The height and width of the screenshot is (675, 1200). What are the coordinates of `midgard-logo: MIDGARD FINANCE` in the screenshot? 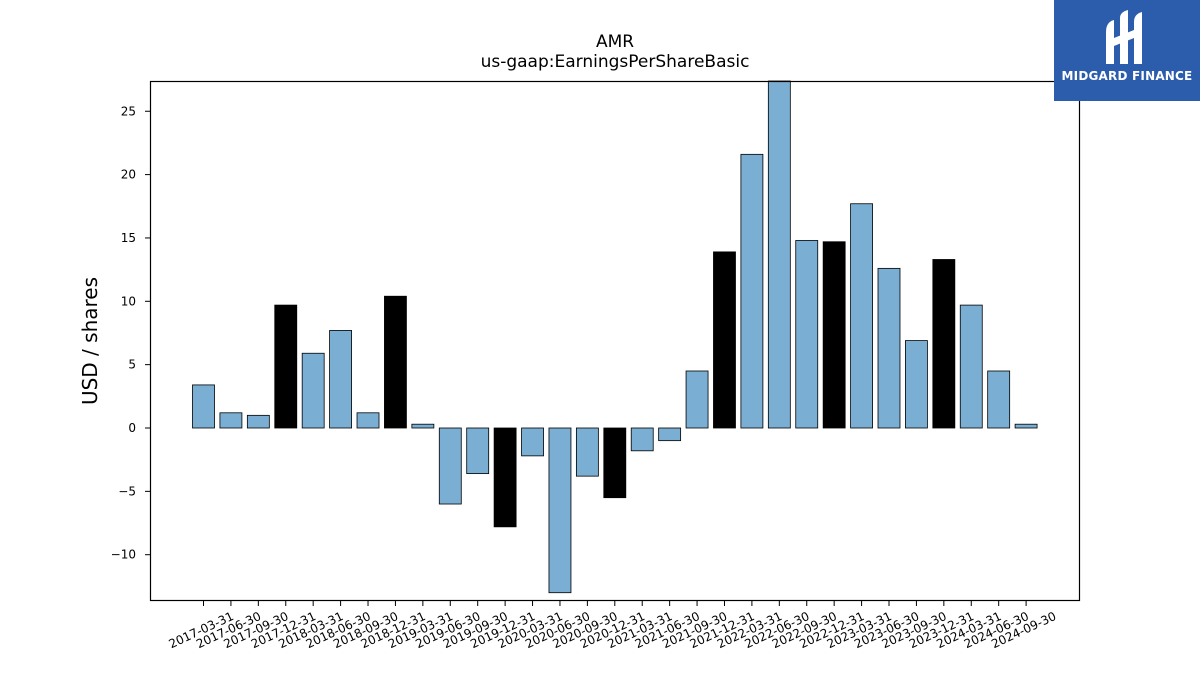 It's located at (1127, 50).